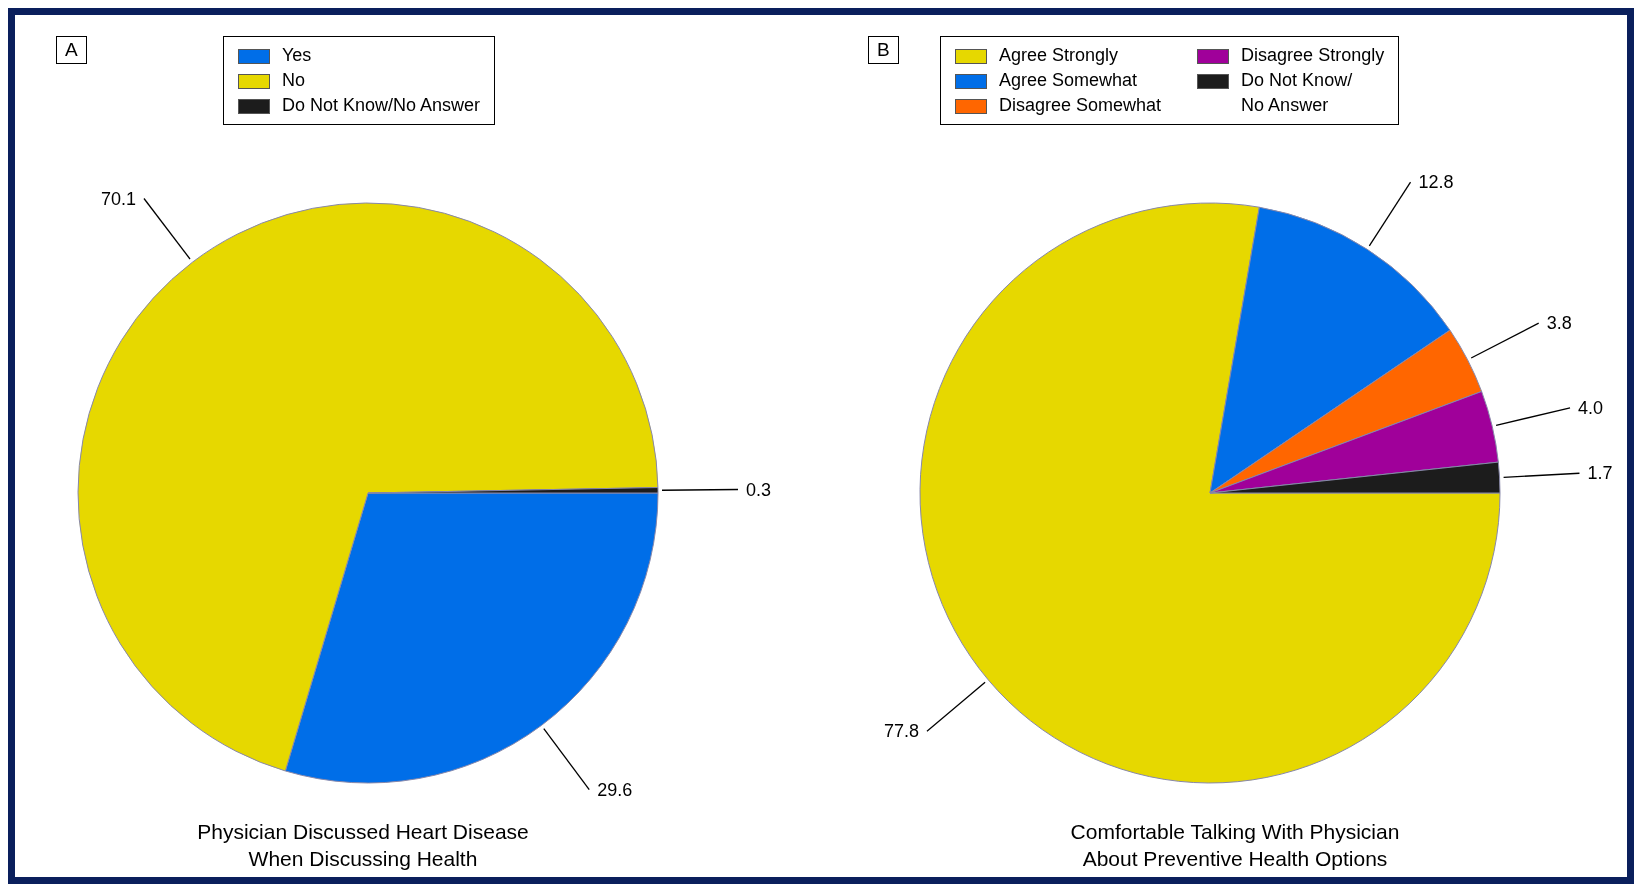  I want to click on legend-label: Agree Strongly, so click(1059, 55).